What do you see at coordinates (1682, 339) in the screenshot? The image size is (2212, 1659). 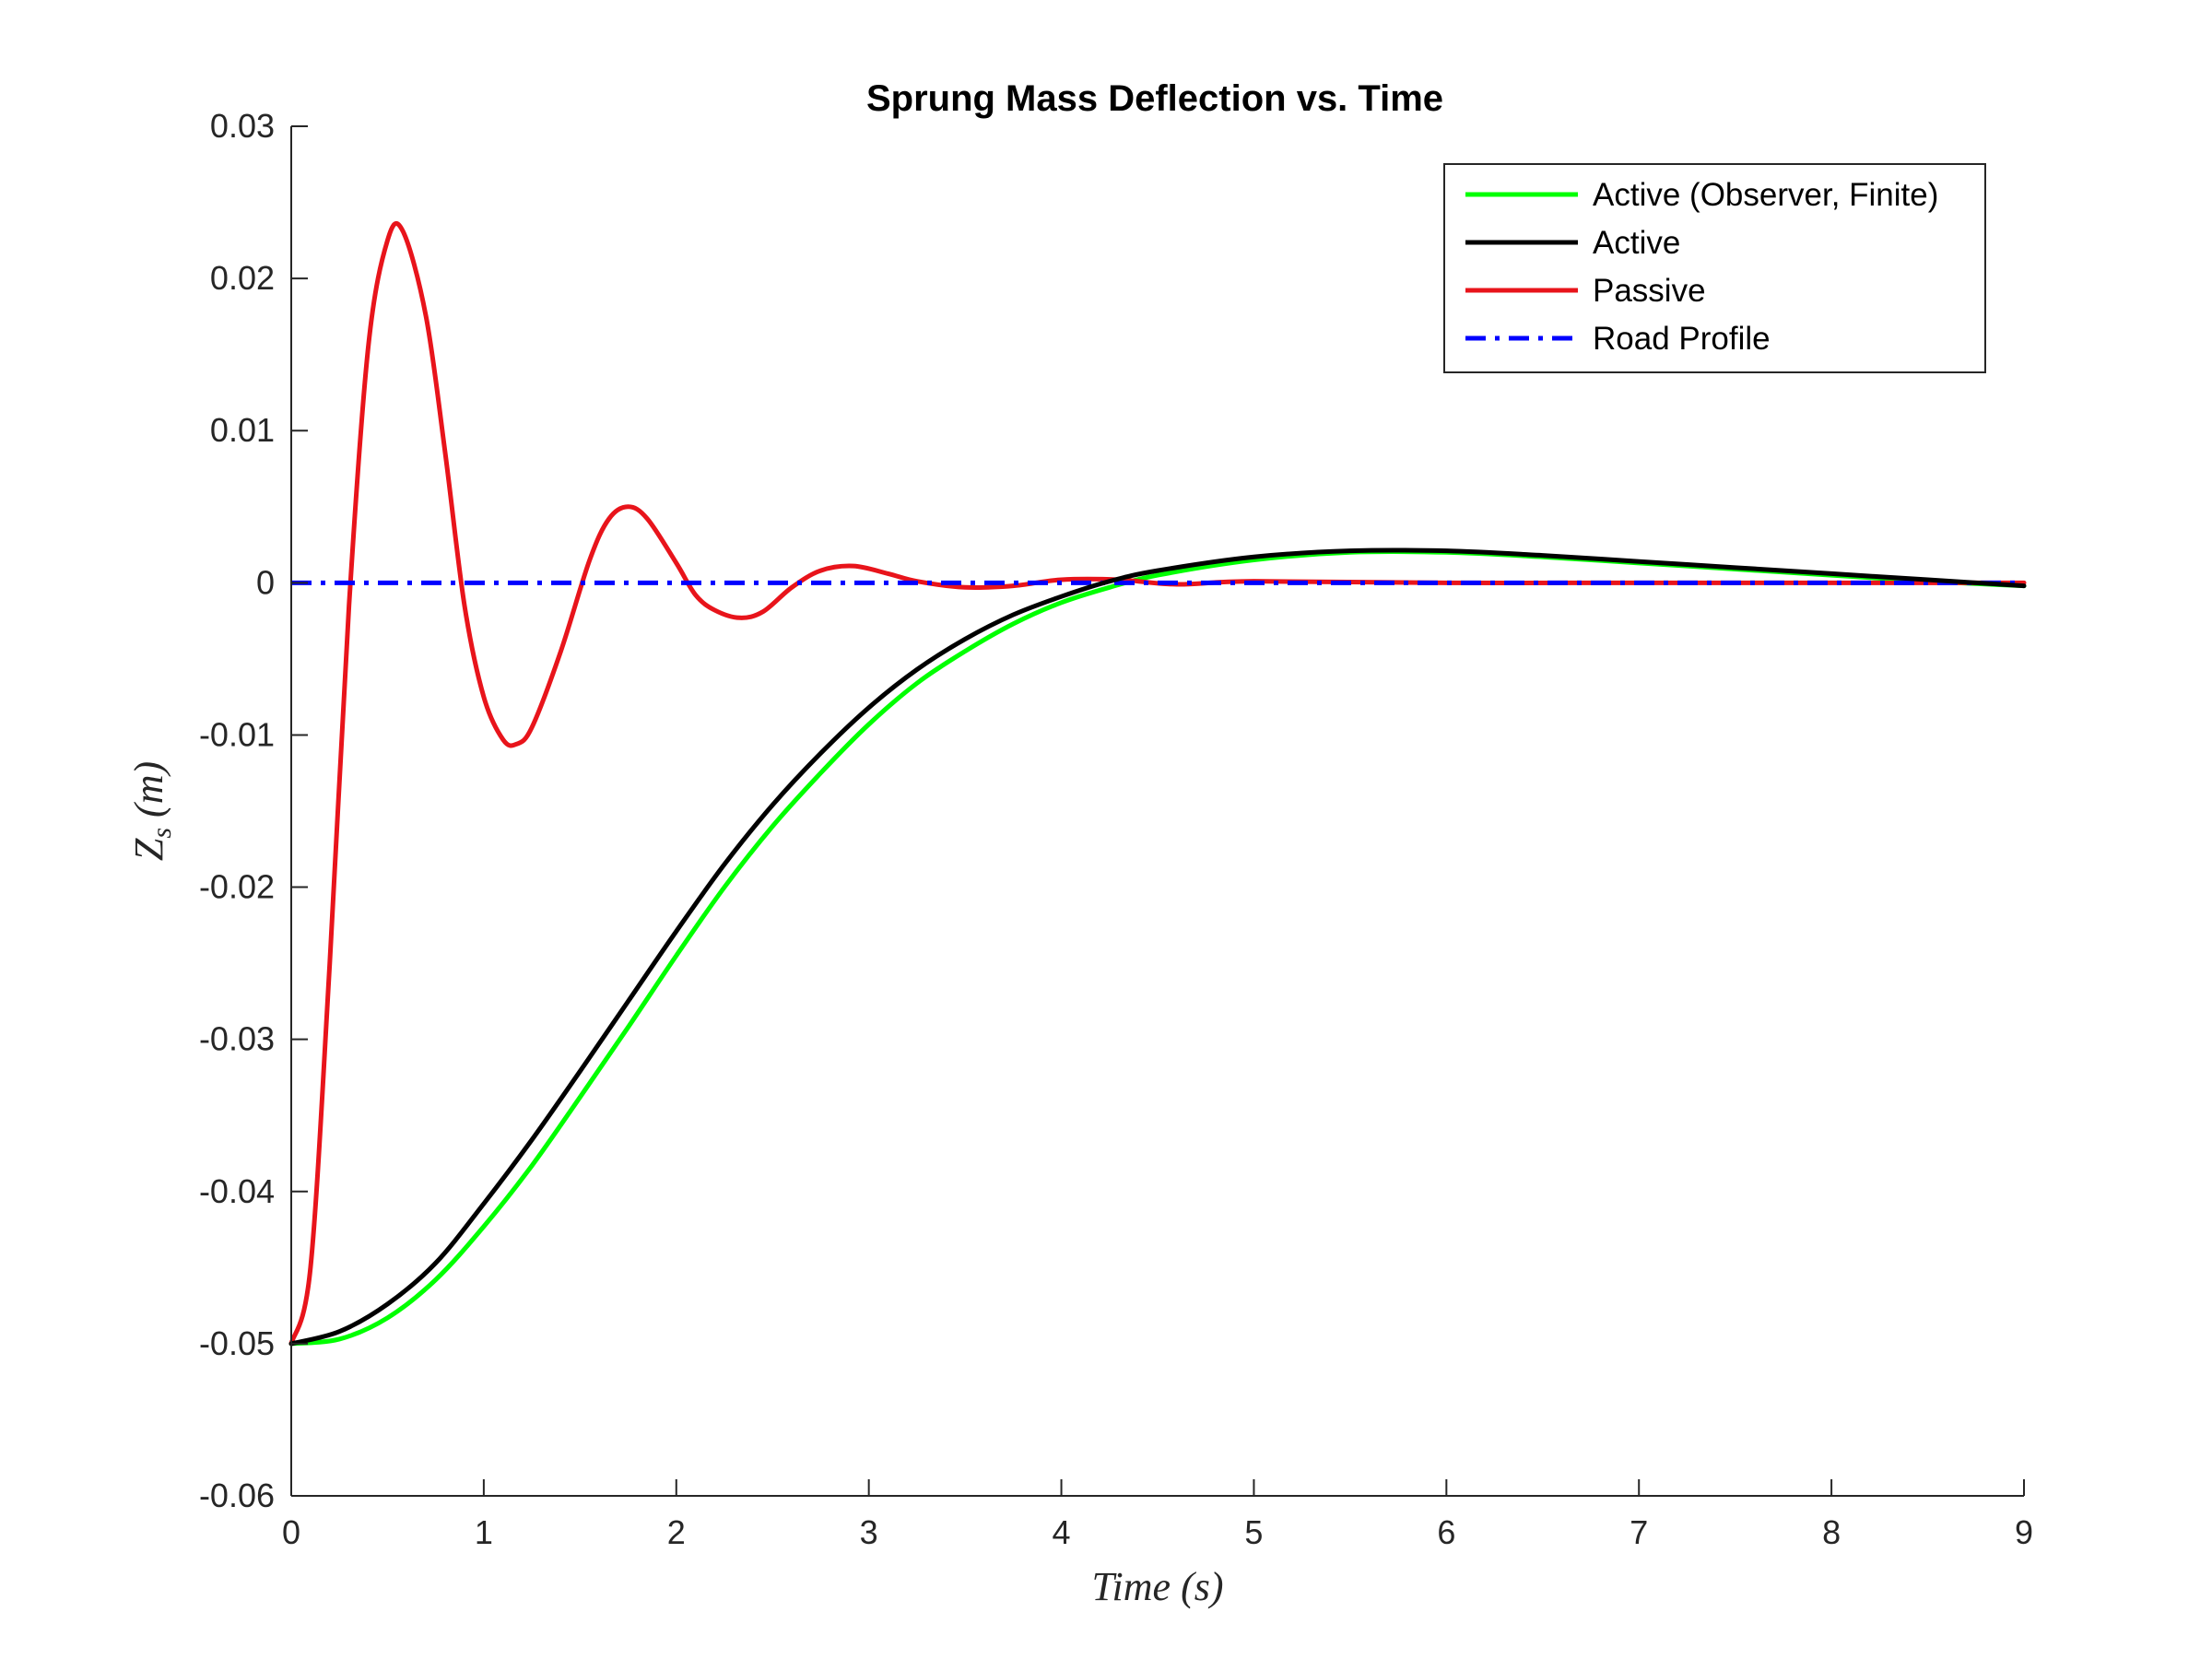 I see `legend-label: Road Profile` at bounding box center [1682, 339].